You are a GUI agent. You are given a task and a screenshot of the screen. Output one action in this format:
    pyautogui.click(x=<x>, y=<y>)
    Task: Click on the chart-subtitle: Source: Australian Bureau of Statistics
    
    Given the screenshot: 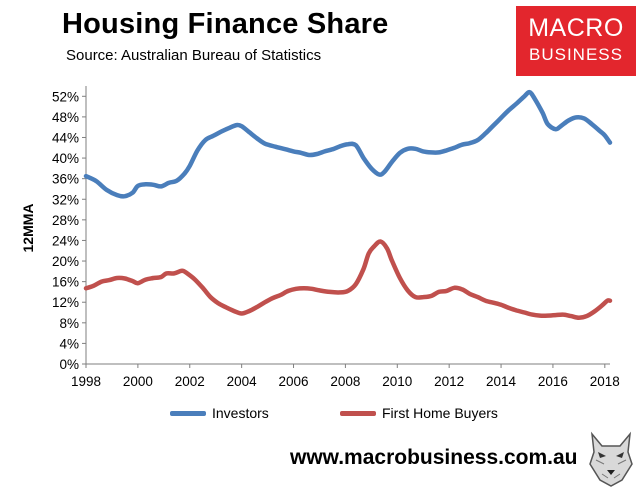 What is the action you would take?
    pyautogui.click(x=194, y=55)
    